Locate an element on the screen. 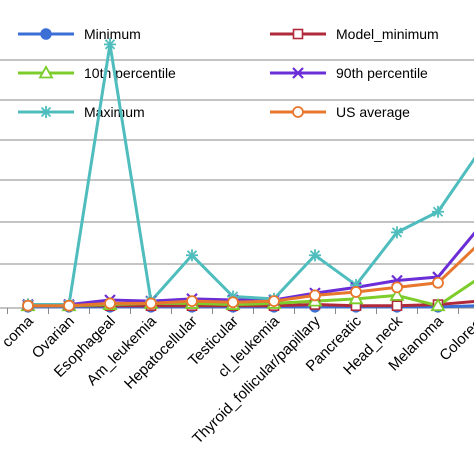 The height and width of the screenshot is (474, 474). legend-item: 10th percentile is located at coordinates (97, 73).